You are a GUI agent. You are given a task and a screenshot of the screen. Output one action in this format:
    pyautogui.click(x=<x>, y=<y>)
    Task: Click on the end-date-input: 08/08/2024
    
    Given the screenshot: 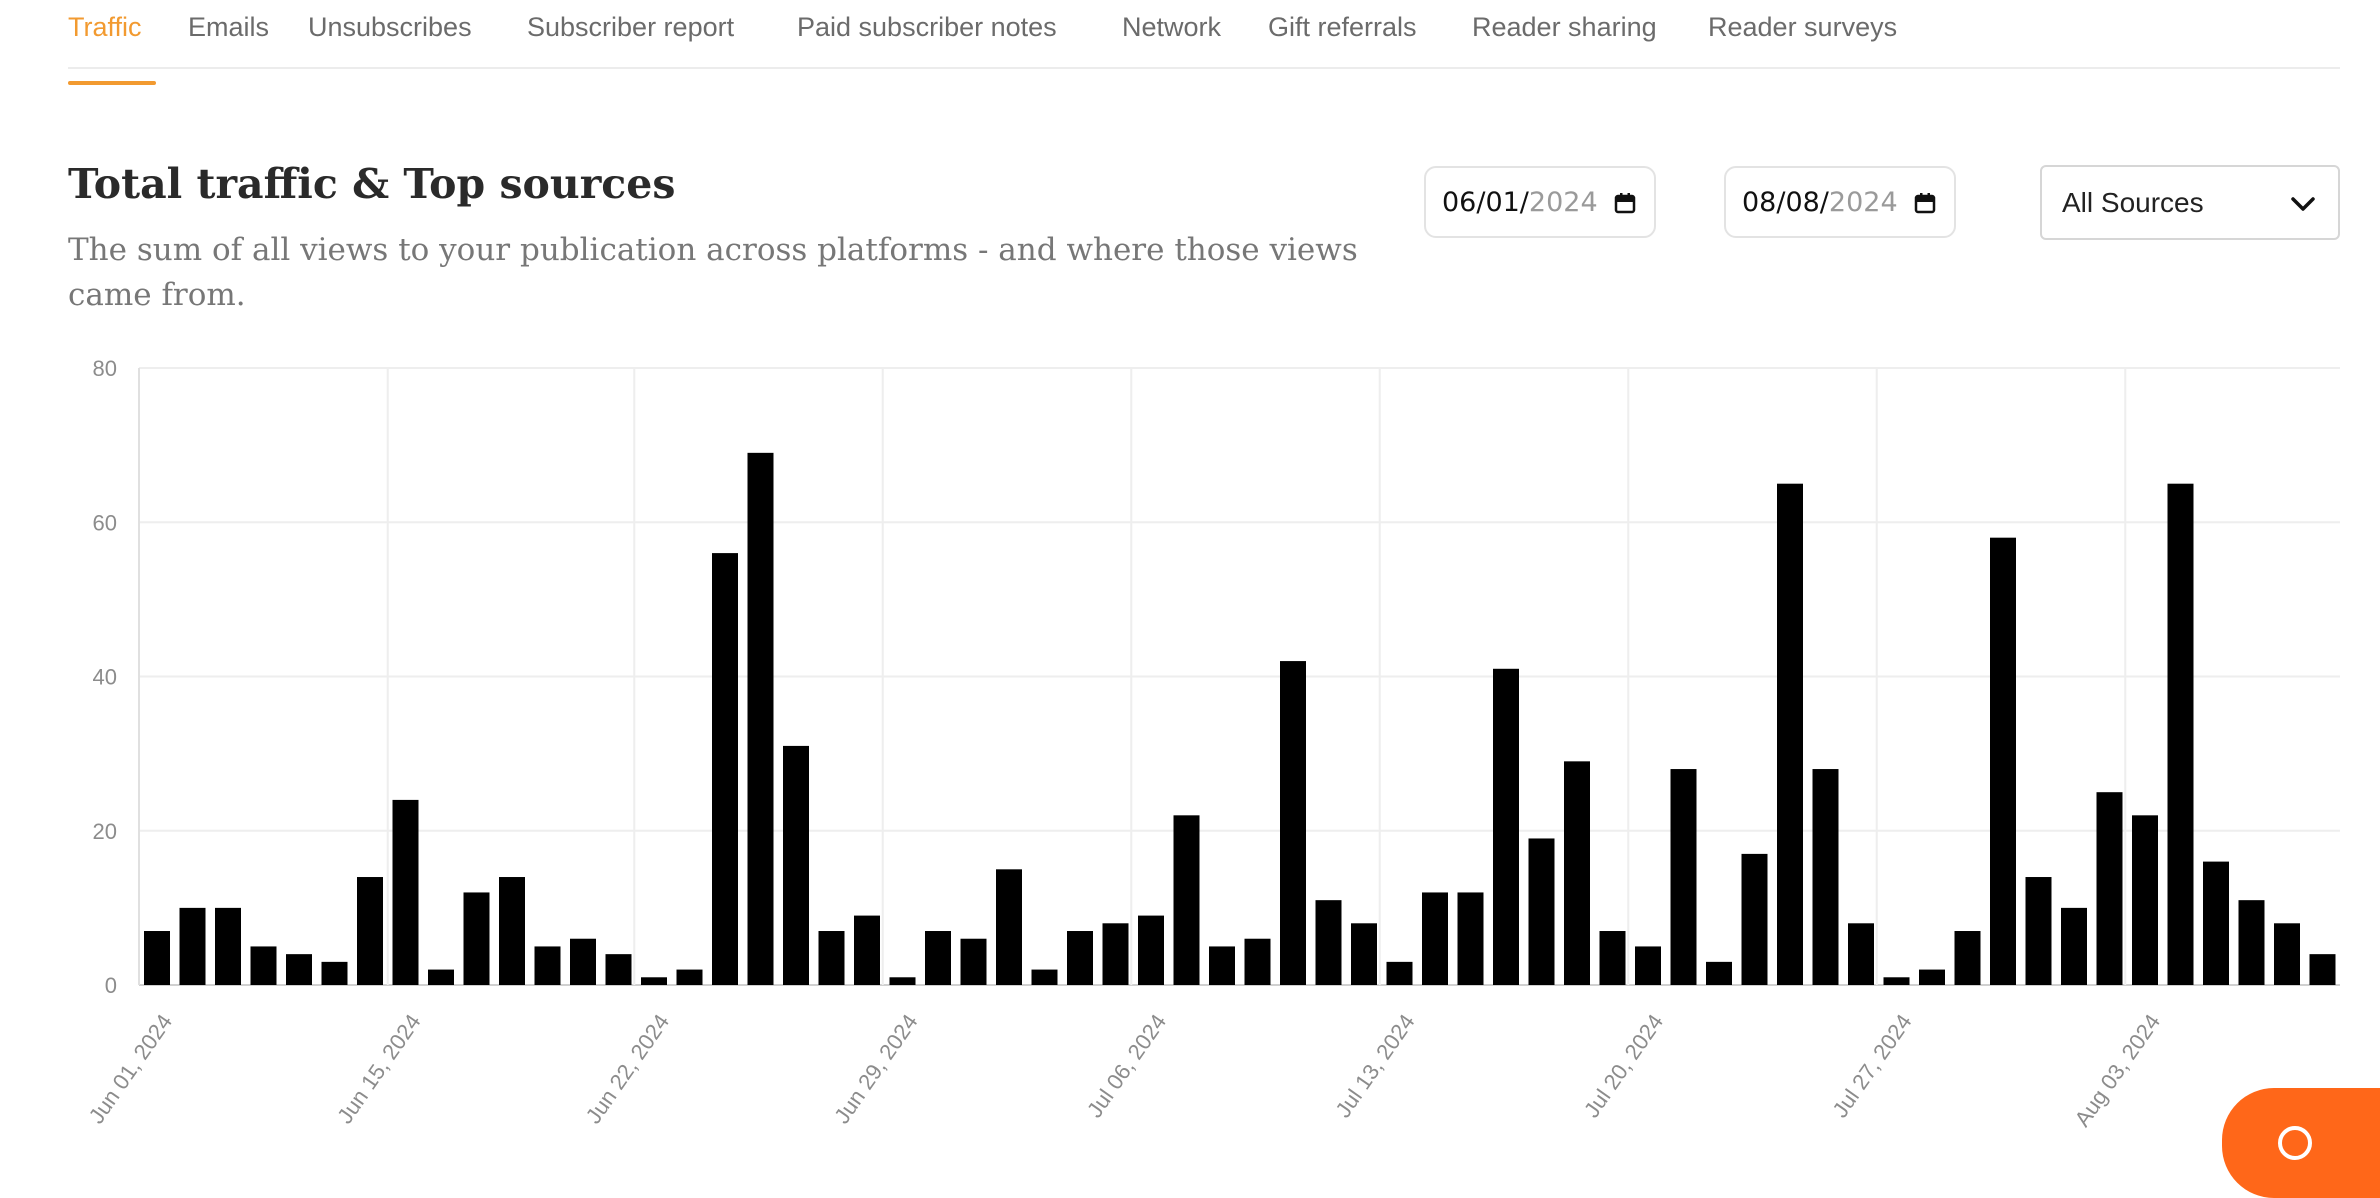 What is the action you would take?
    pyautogui.click(x=1840, y=202)
    